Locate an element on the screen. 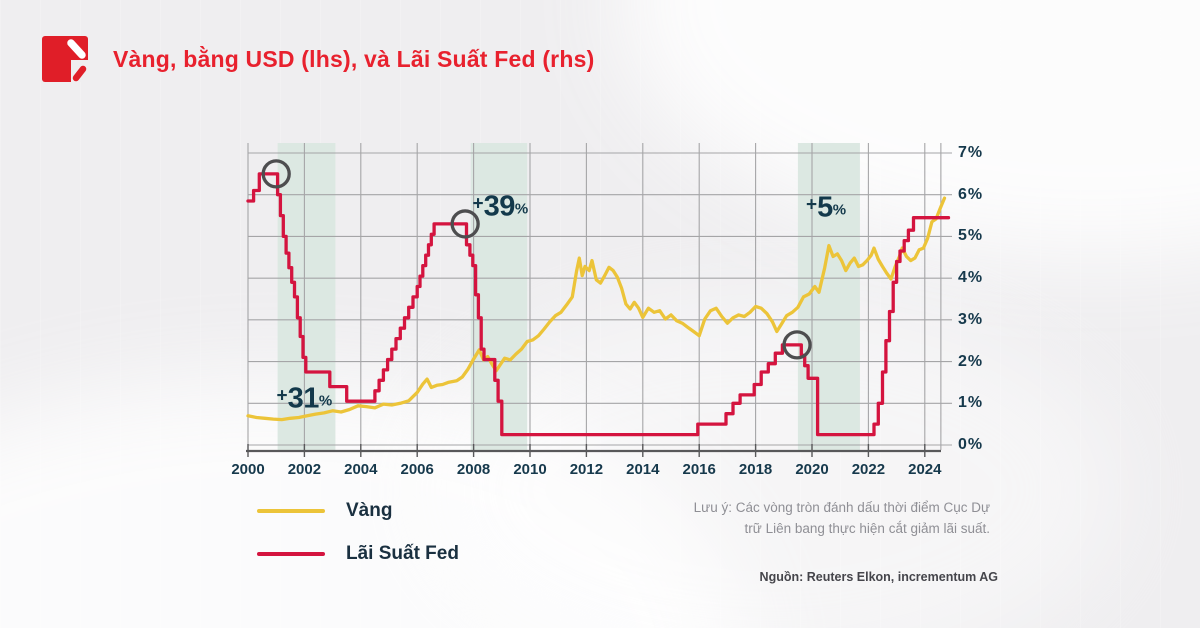 The height and width of the screenshot is (628, 1200). y-tick-label: 1% is located at coordinates (971, 403).